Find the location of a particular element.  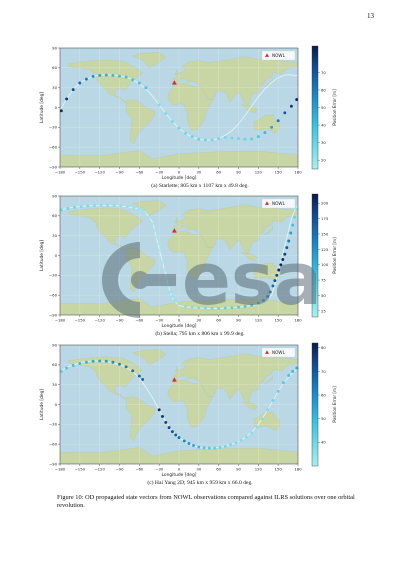

legend-marker is located at coordinates (267, 55).